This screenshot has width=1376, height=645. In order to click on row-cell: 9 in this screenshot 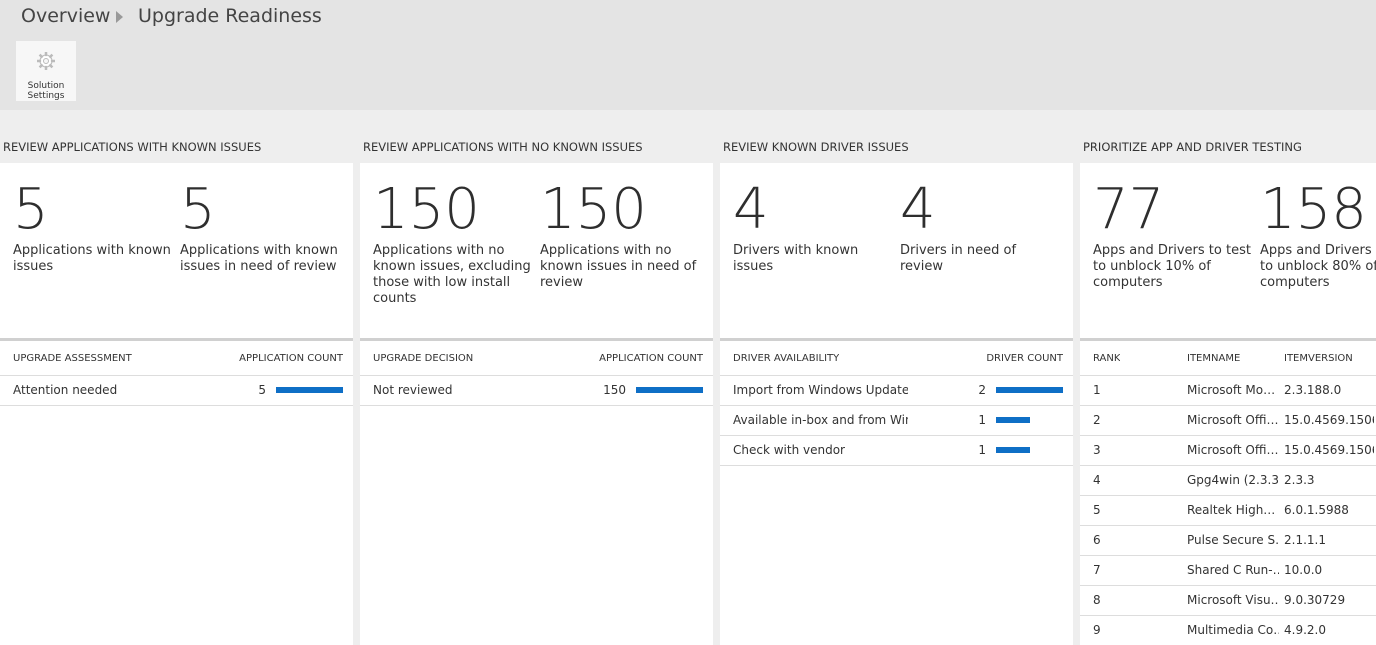, I will do `click(1097, 630)`.